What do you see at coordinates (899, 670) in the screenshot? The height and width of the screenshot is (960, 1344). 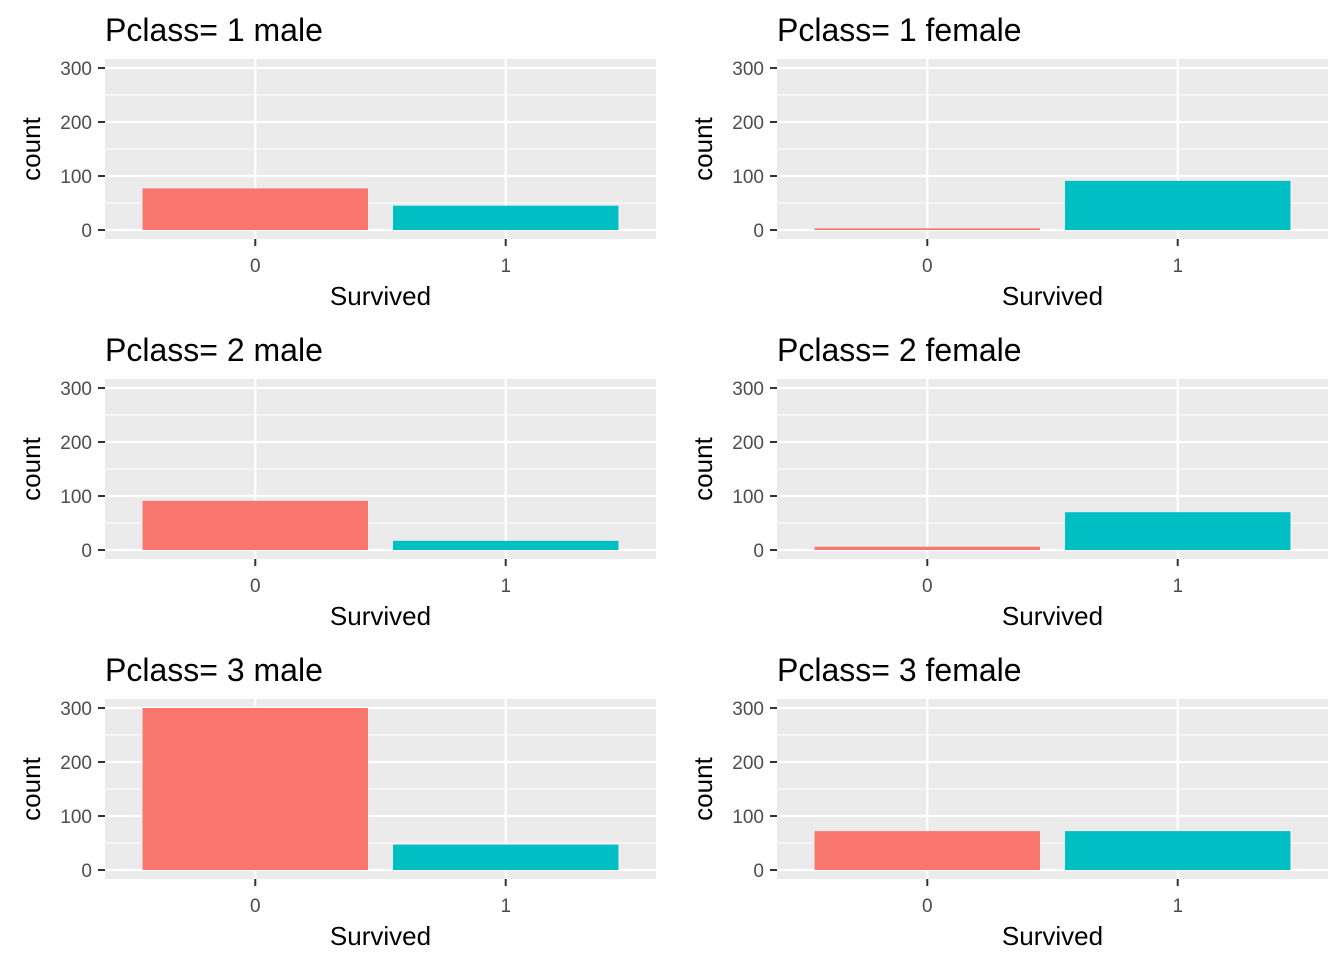 I see `panel-title: Pclass= 3 female` at bounding box center [899, 670].